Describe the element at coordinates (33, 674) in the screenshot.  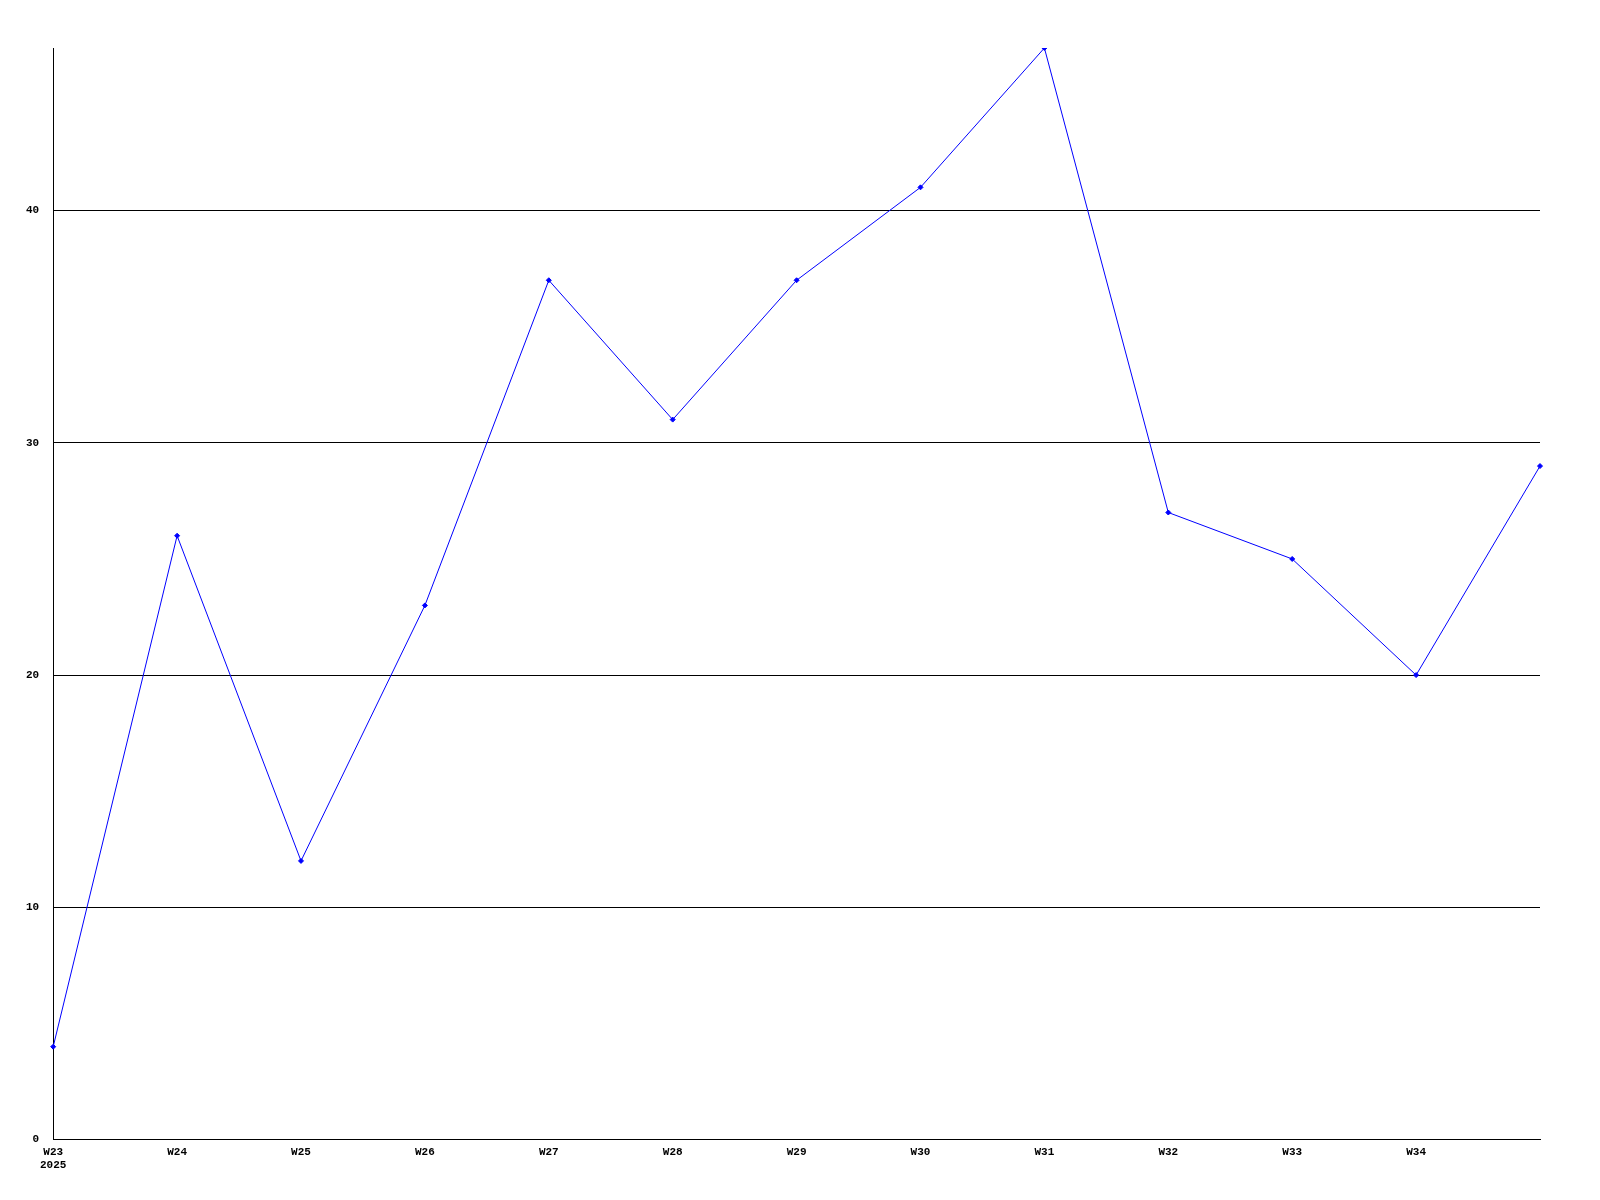
I see `y-tick-label: 20` at that location.